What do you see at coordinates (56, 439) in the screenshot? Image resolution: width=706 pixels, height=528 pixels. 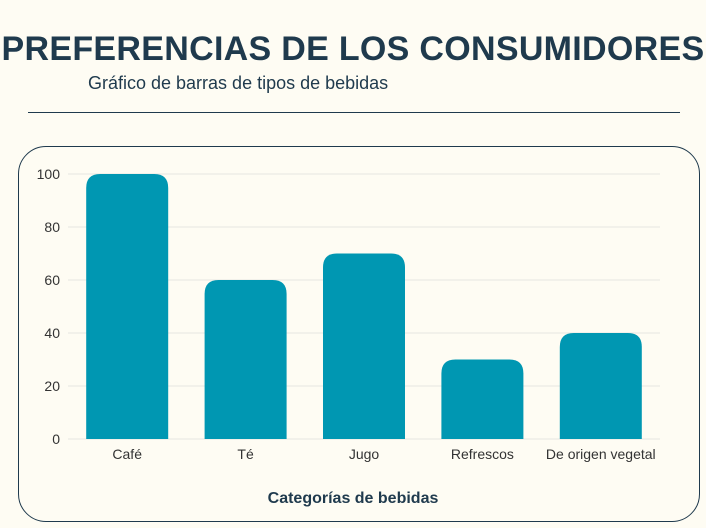 I see `y-tick-label: 0` at bounding box center [56, 439].